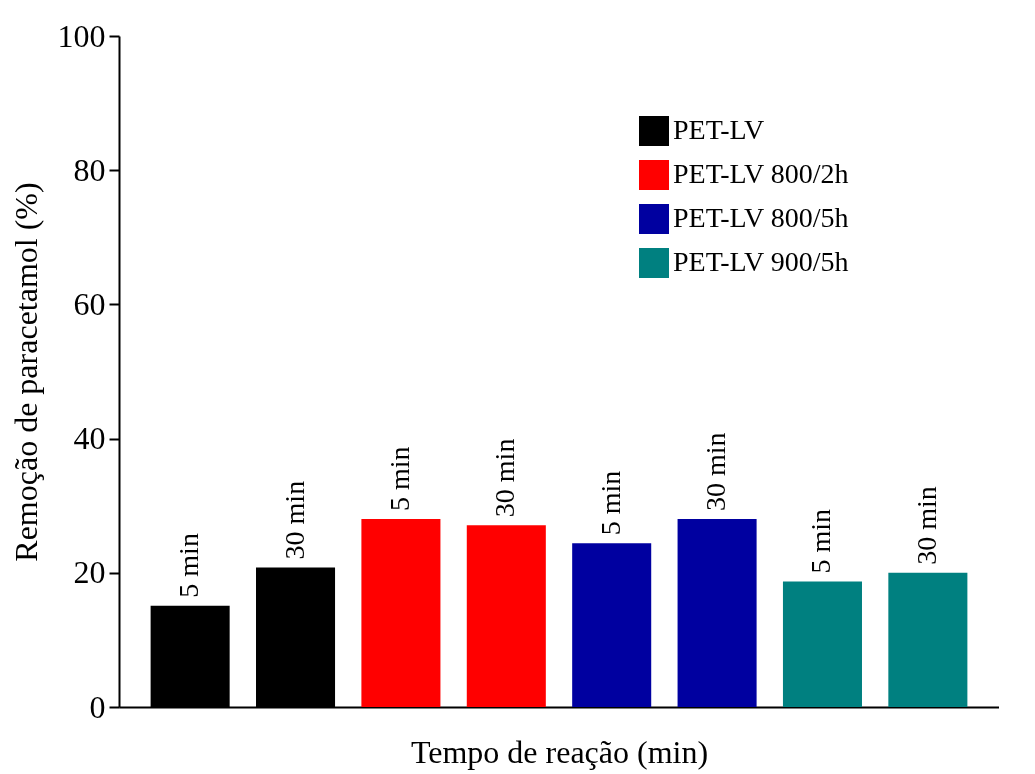 This screenshot has width=1035, height=774. Describe the element at coordinates (89, 572) in the screenshot. I see `y-tick-label: 20` at that location.